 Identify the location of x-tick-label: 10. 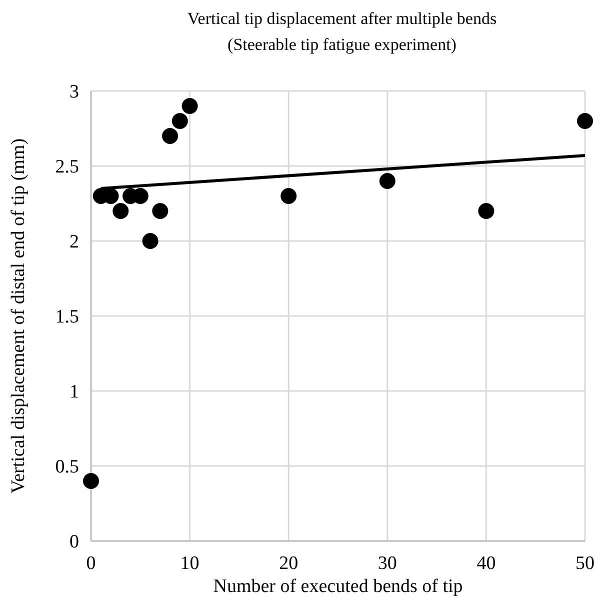
(190, 563).